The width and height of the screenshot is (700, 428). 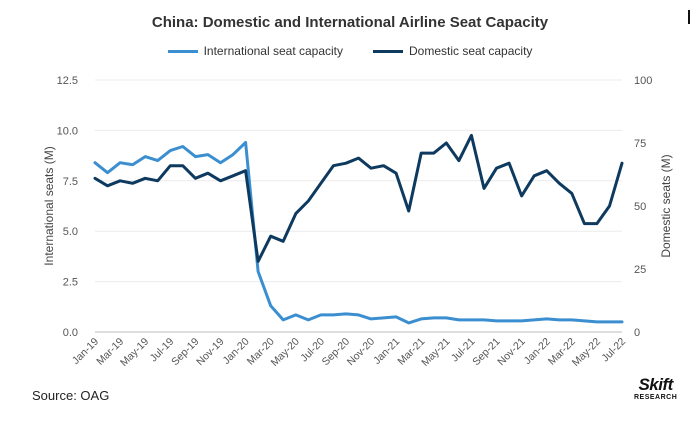 I want to click on y-right-axis-title: Domestic seats (M), so click(x=666, y=205).